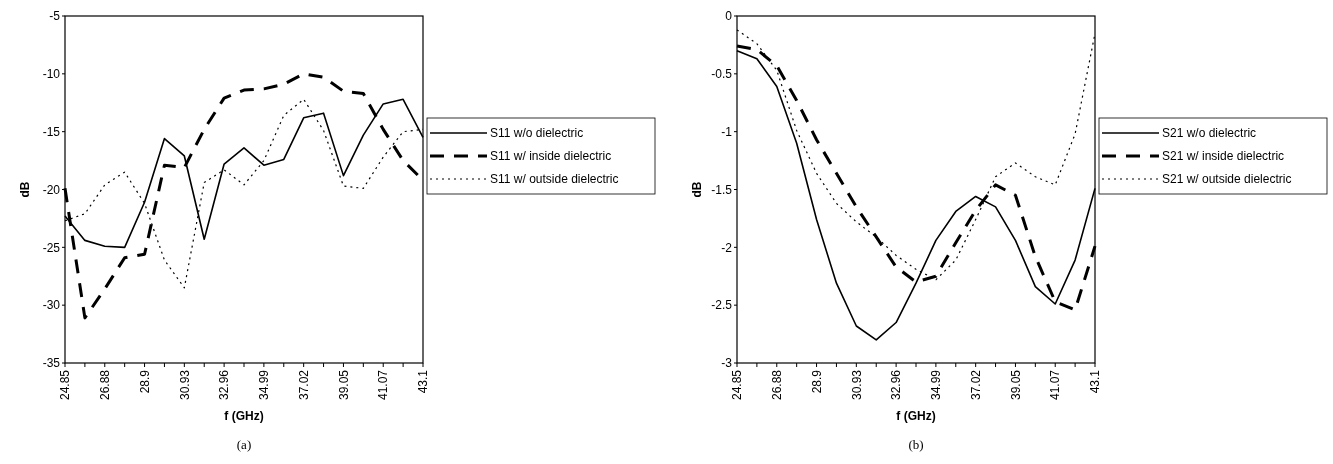 The height and width of the screenshot is (464, 1333). Describe the element at coordinates (51, 74) in the screenshot. I see `y-tick-label: -10` at that location.